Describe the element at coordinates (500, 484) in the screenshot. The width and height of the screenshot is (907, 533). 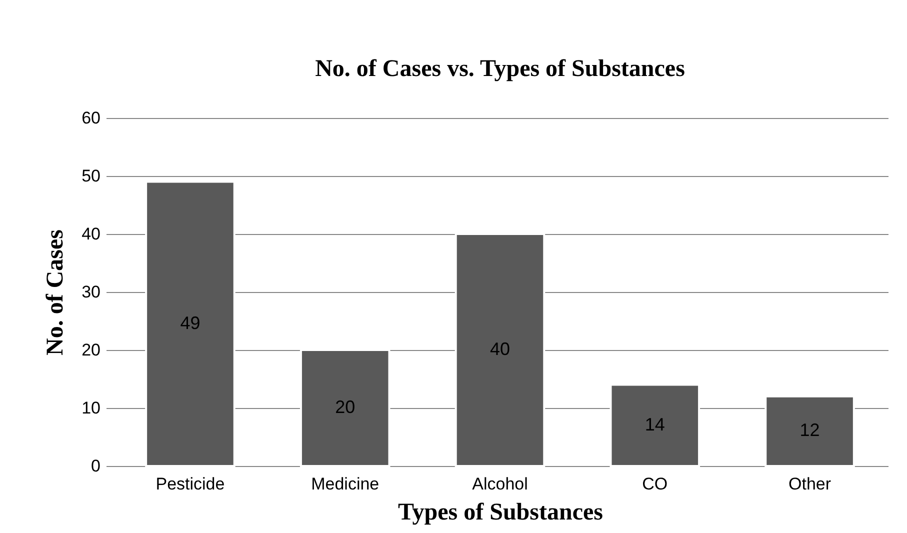
I see `x-tick-label: Alcohol` at that location.